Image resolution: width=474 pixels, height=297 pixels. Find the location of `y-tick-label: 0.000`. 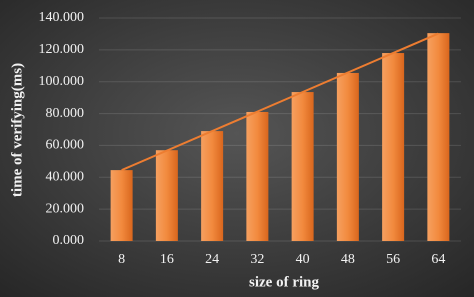

y-tick-label: 0.000 is located at coordinates (69, 240).